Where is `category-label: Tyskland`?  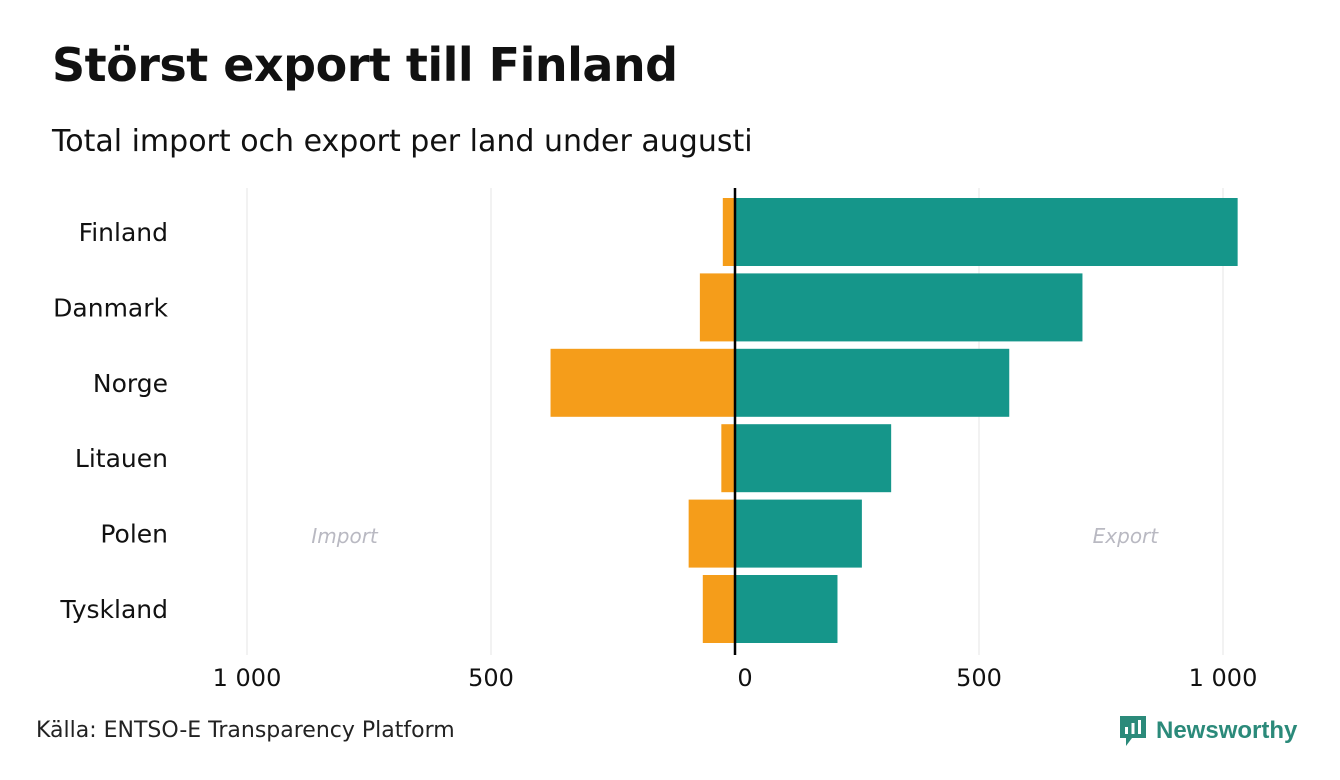 category-label: Tyskland is located at coordinates (113, 609).